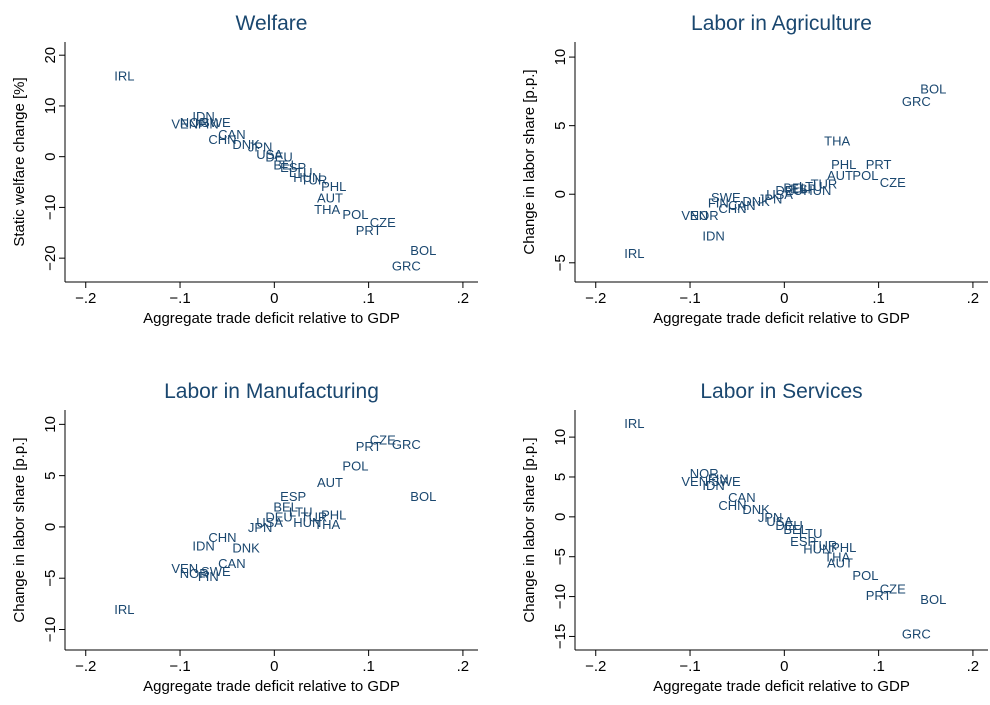  What do you see at coordinates (781, 23) in the screenshot?
I see `panel-title: Labor in Agriculture` at bounding box center [781, 23].